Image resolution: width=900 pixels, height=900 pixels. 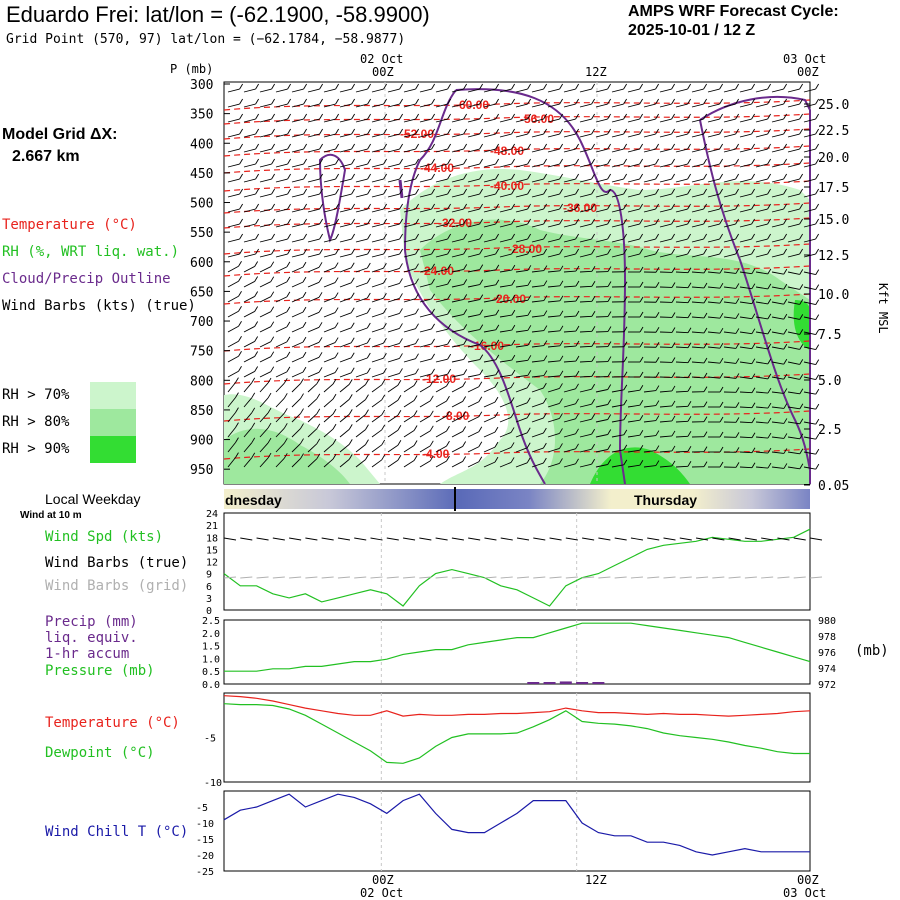 I want to click on precip-bar, so click(x=565, y=682).